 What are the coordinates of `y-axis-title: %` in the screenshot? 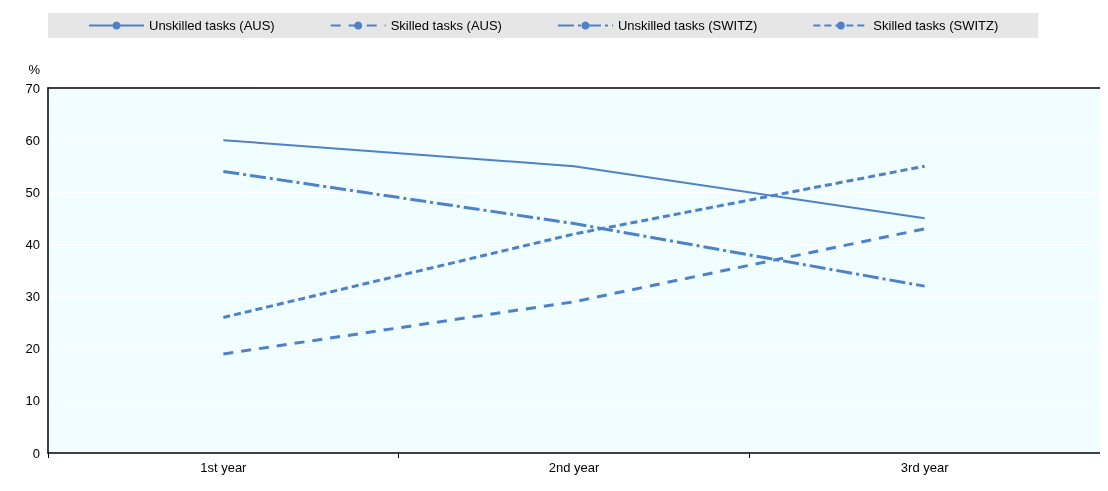 It's located at (34, 69).